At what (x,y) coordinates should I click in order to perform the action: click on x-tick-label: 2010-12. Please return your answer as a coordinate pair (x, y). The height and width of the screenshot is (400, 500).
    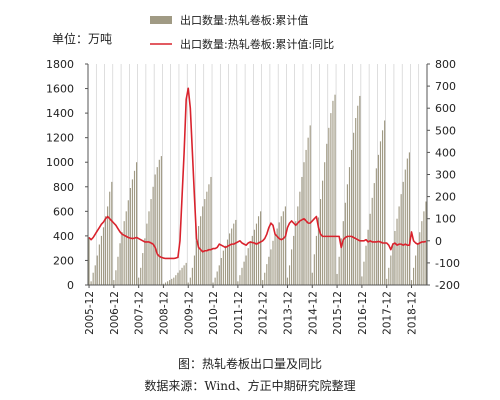
    Looking at the image, I should click on (214, 313).